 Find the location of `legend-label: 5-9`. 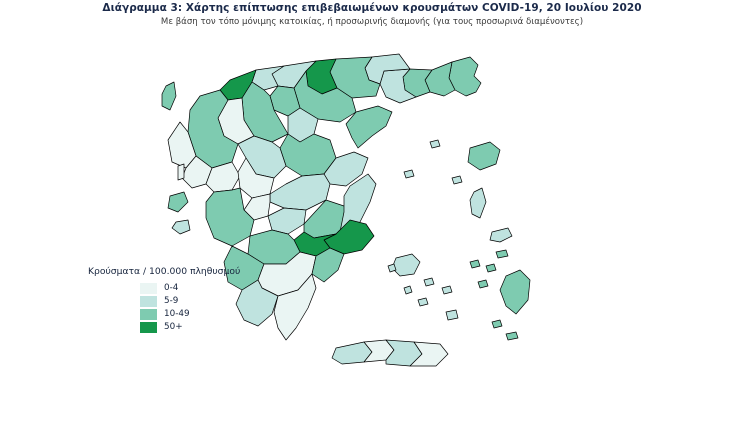

legend-label: 5-9 is located at coordinates (171, 301).